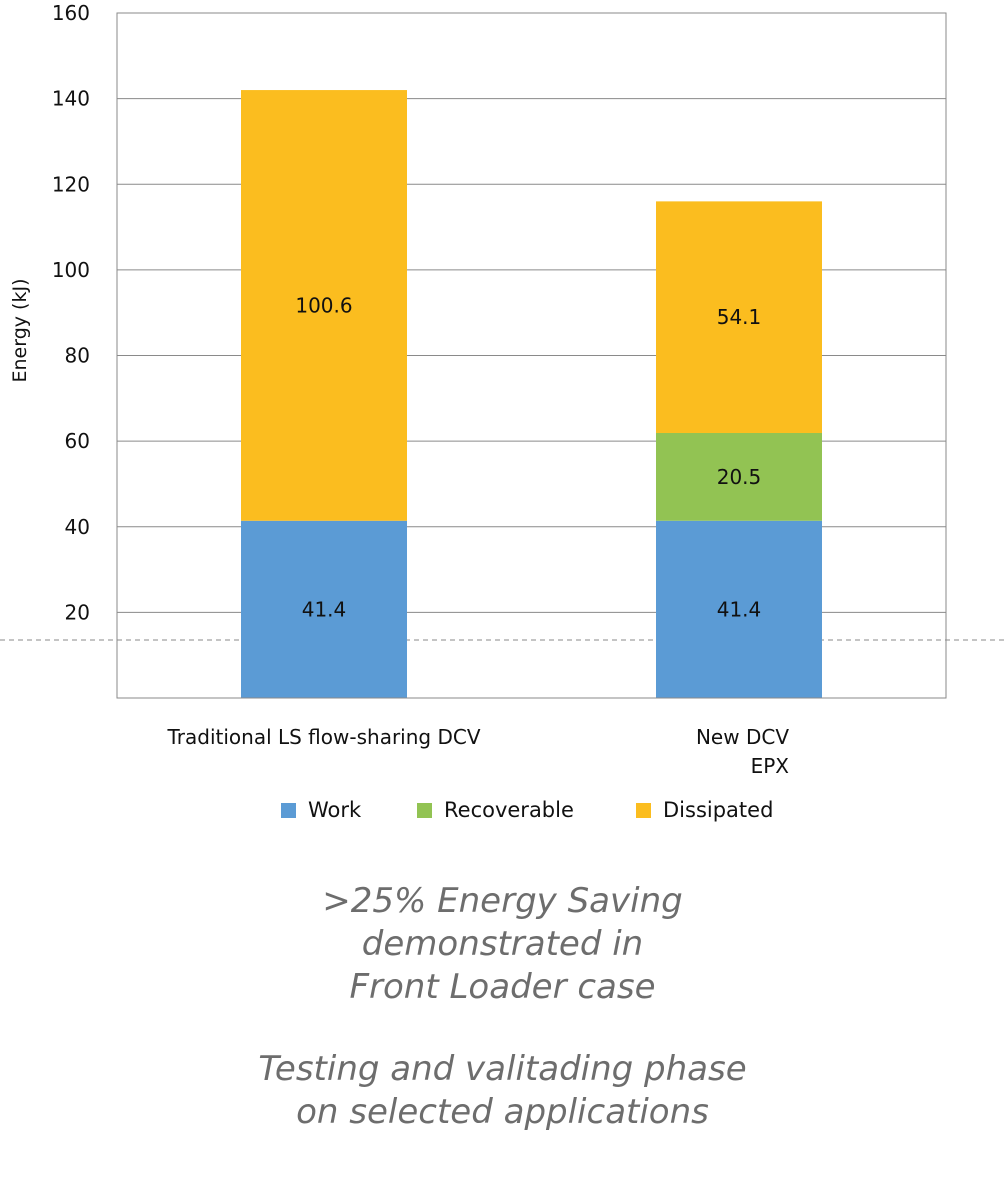 The height and width of the screenshot is (1200, 1005). I want to click on legend-item-recoverable: Recoverable, so click(495, 810).